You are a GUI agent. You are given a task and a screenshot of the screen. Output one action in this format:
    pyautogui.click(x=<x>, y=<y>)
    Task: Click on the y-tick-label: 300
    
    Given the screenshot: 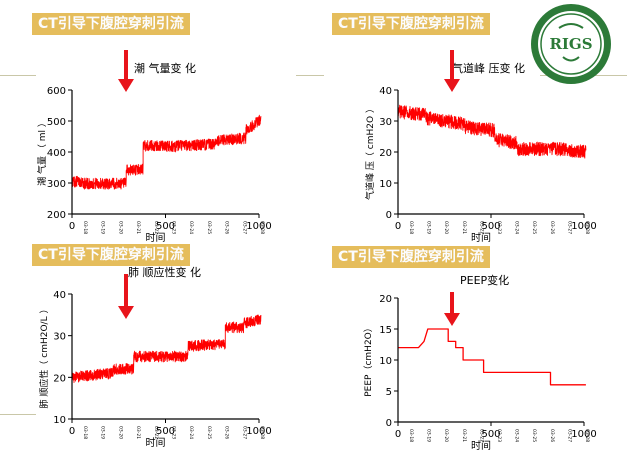 What is the action you would take?
    pyautogui.click(x=56, y=184)
    